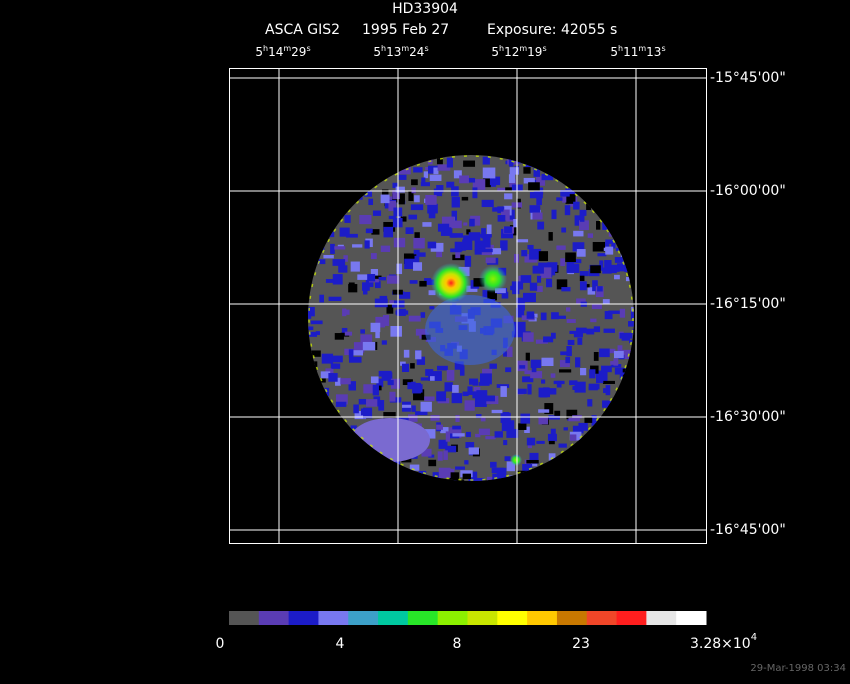 The image size is (850, 684). I want to click on colorbar-label: 8, so click(457, 644).